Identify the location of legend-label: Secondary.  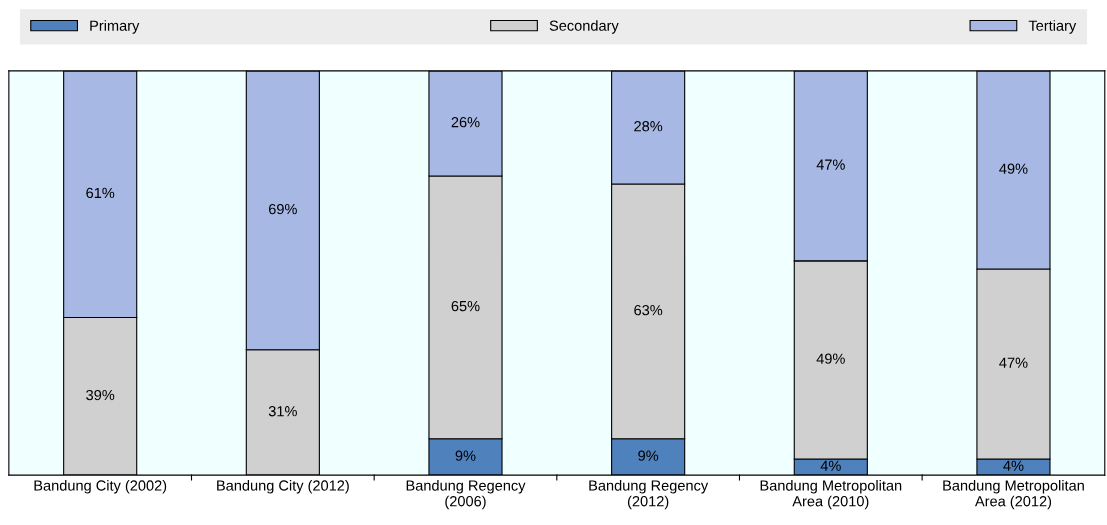
(584, 27).